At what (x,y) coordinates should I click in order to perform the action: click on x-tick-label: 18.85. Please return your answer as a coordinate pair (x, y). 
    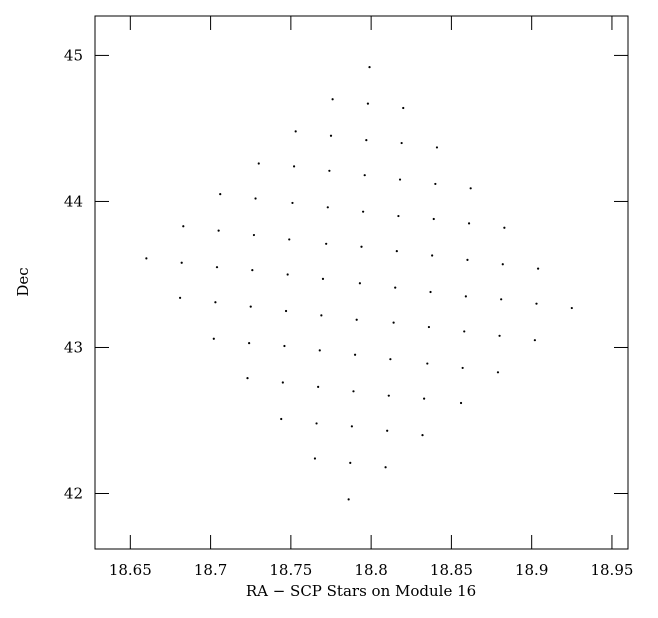
    Looking at the image, I should click on (451, 570).